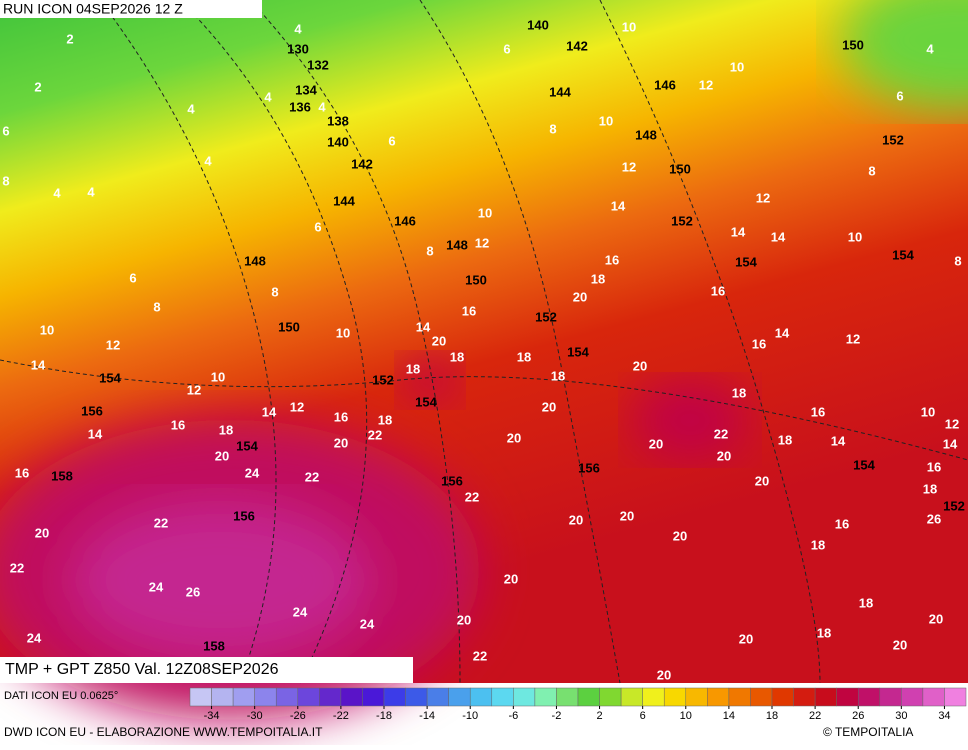 Image resolution: width=968 pixels, height=750 pixels. Describe the element at coordinates (599, 716) in the screenshot. I see `colorbar-tick-label: 2` at that location.